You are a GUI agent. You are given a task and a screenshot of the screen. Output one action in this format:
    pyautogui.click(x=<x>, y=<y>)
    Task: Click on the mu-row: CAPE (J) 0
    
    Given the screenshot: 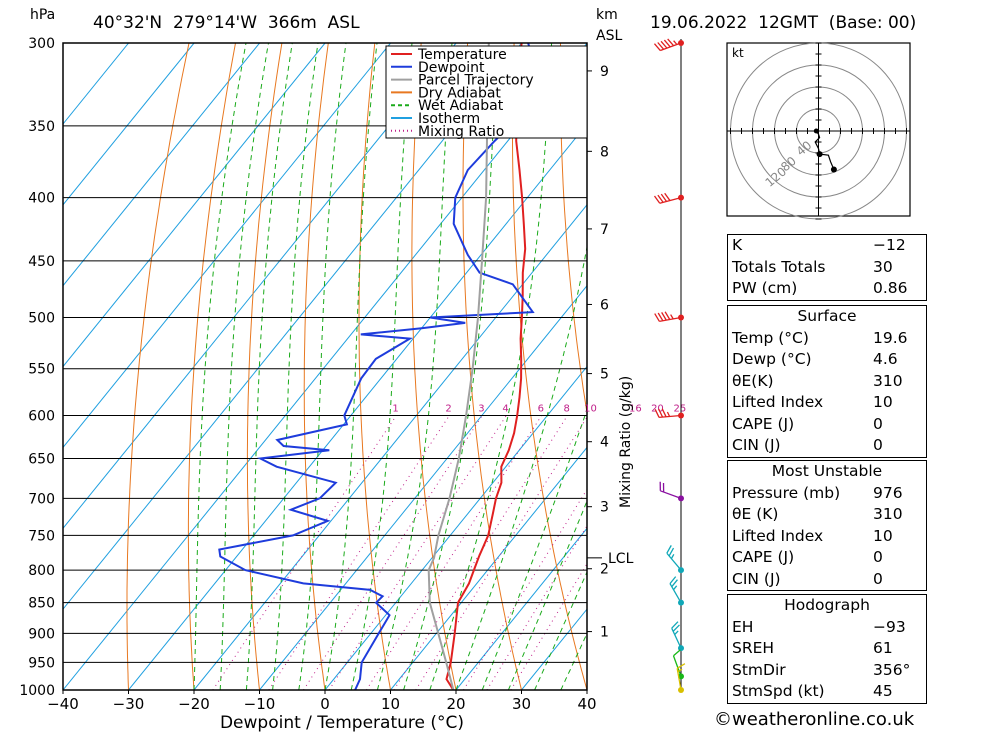 What is the action you would take?
    pyautogui.click(x=827, y=558)
    